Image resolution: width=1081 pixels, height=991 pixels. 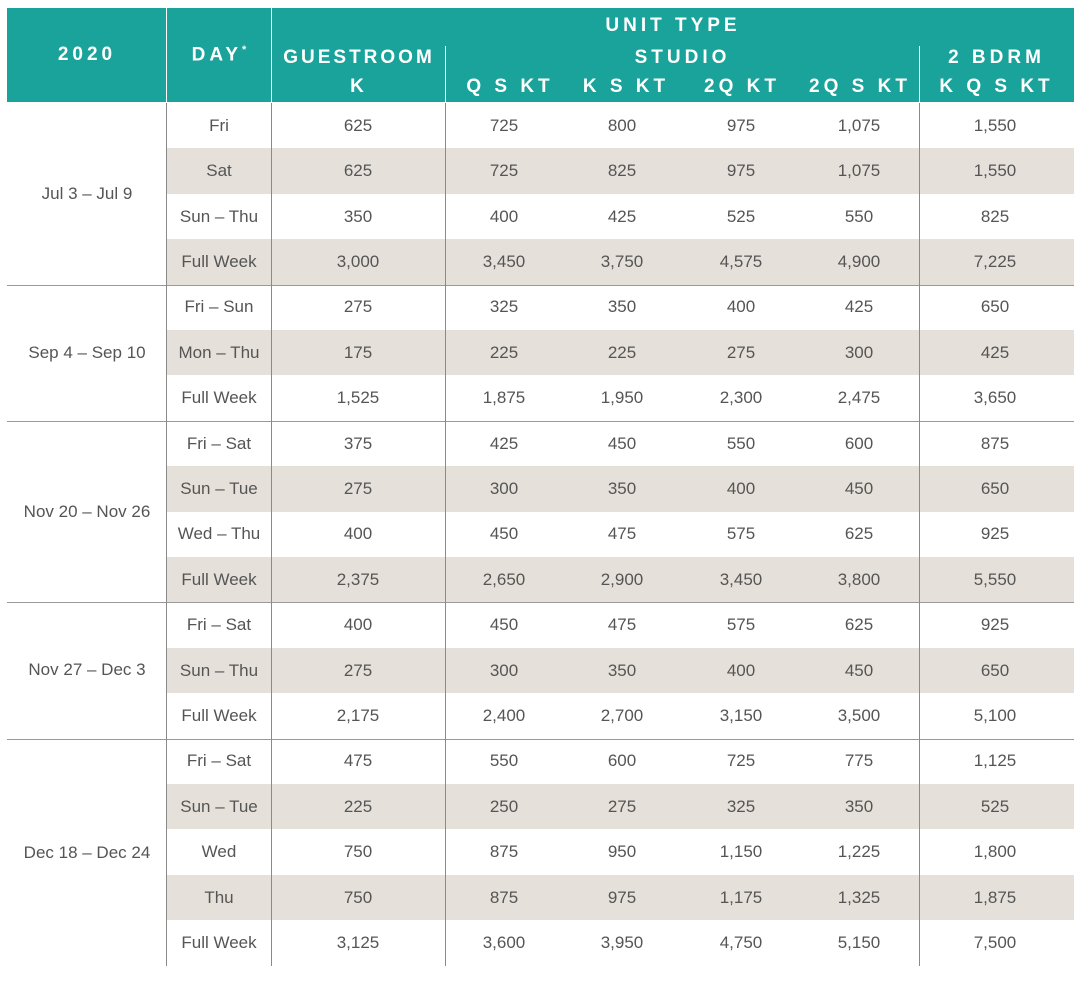 What do you see at coordinates (996, 86) in the screenshot?
I see `header-2bdrm-sub: K Q S KT` at bounding box center [996, 86].